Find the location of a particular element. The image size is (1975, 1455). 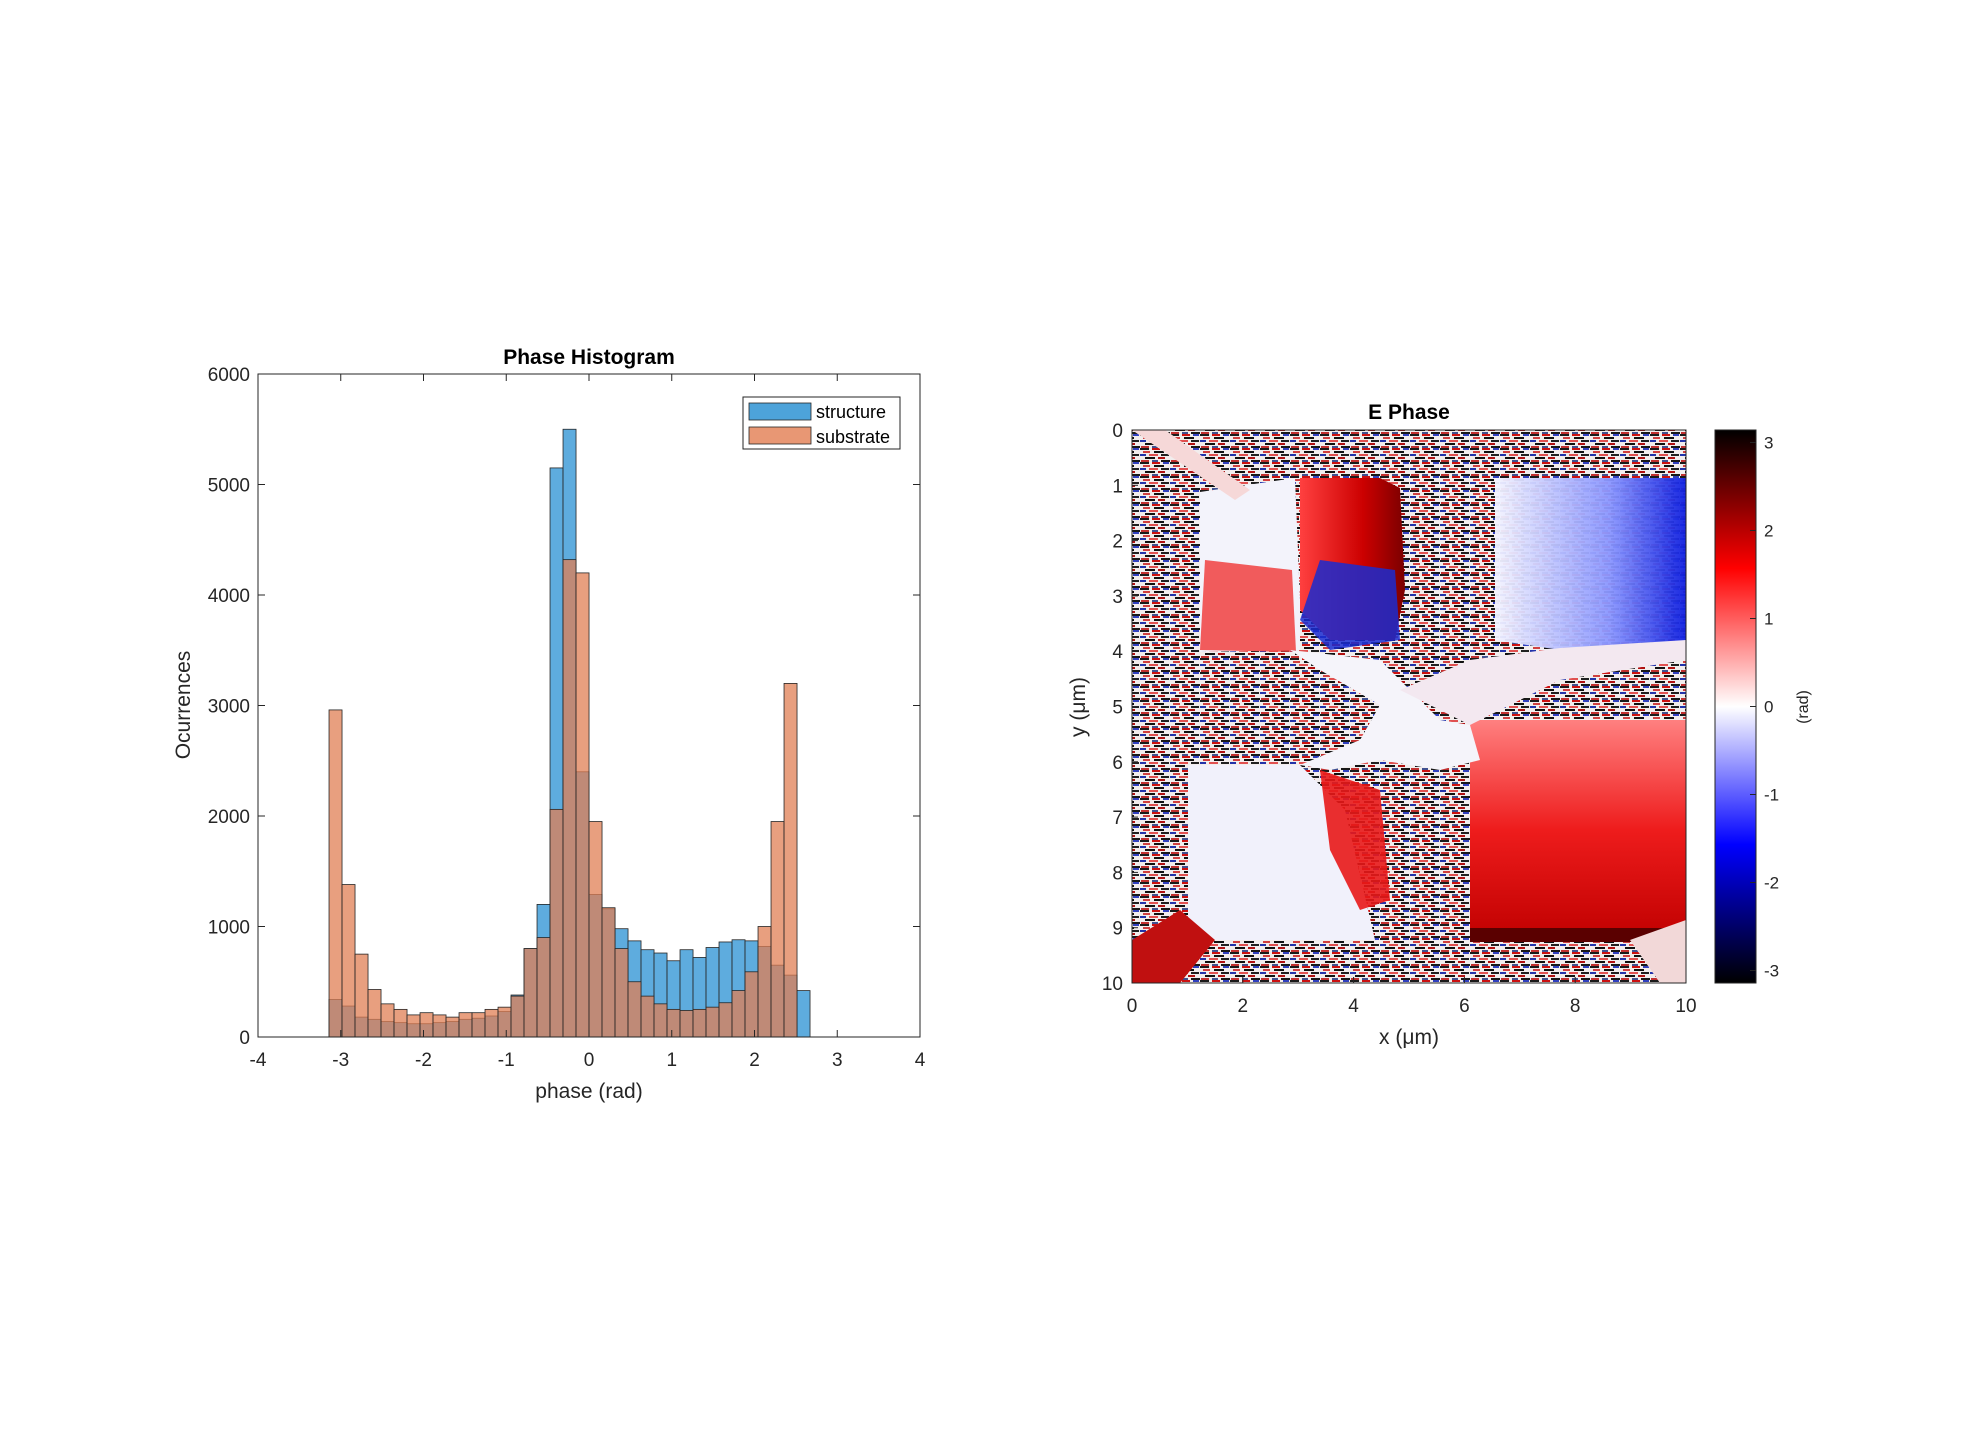

heatmap-corner-bottom-left is located at coordinates (1173, 946).